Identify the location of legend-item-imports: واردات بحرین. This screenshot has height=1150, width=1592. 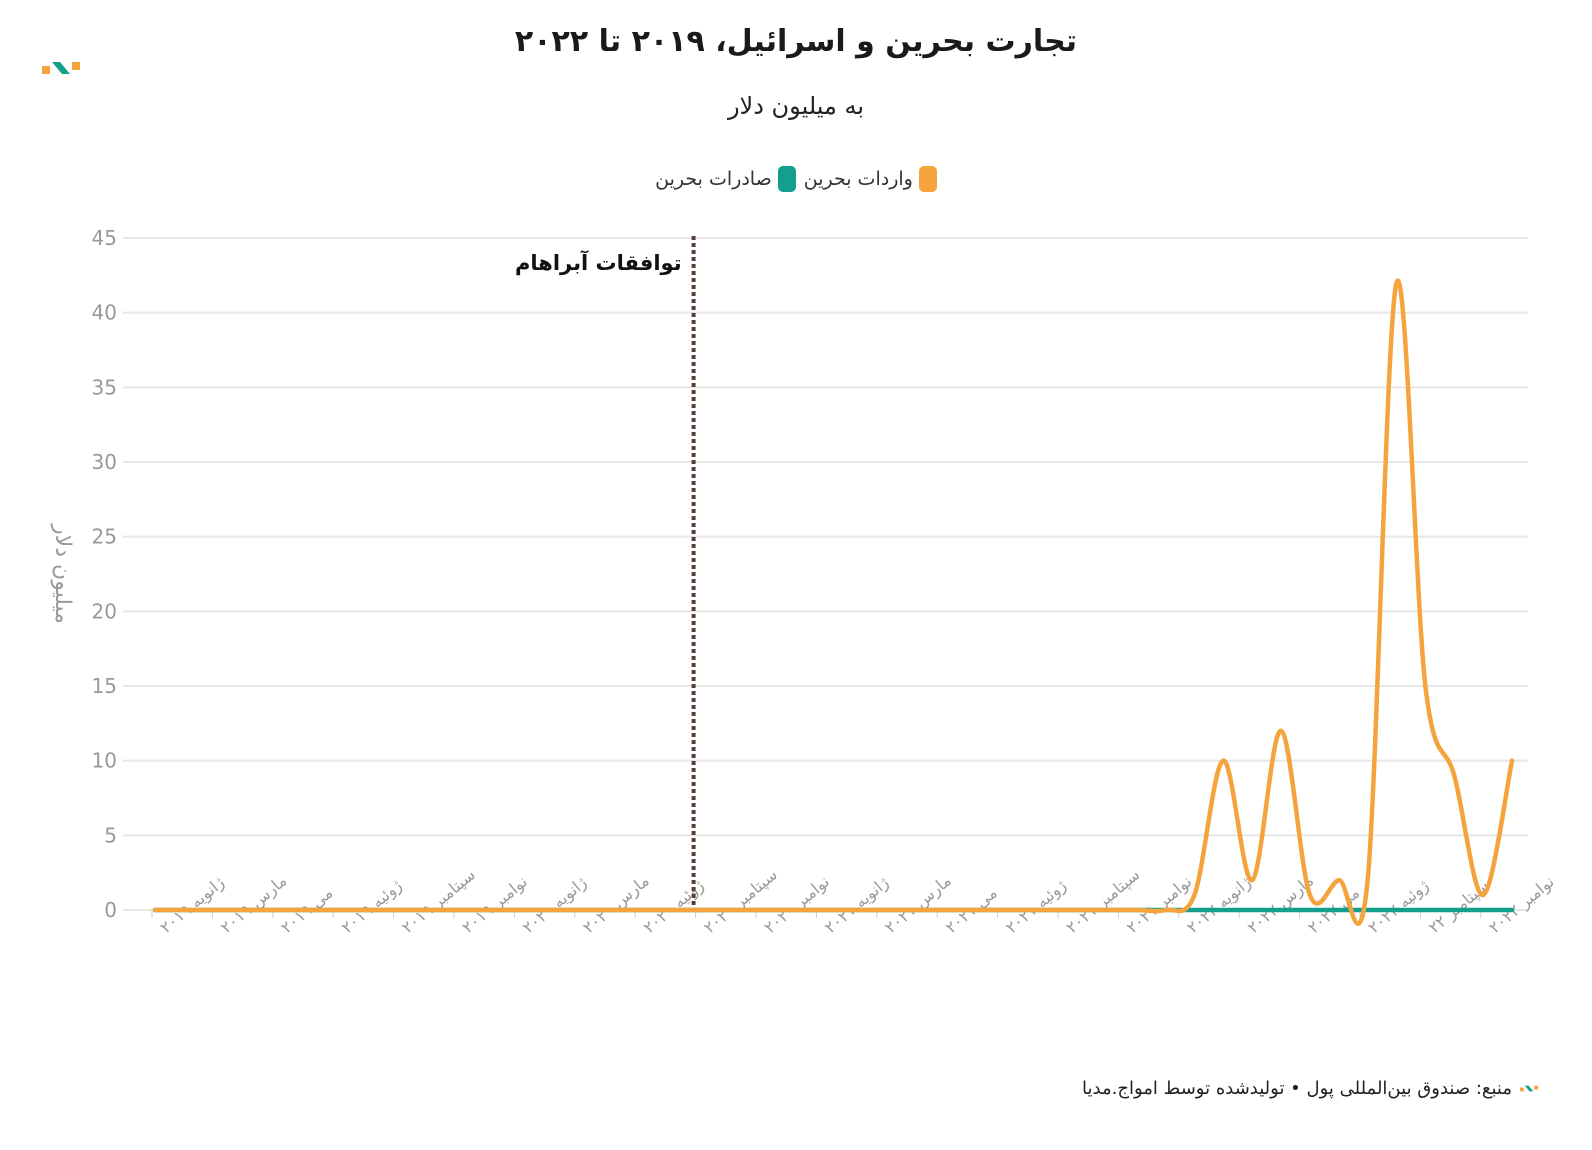
(870, 179).